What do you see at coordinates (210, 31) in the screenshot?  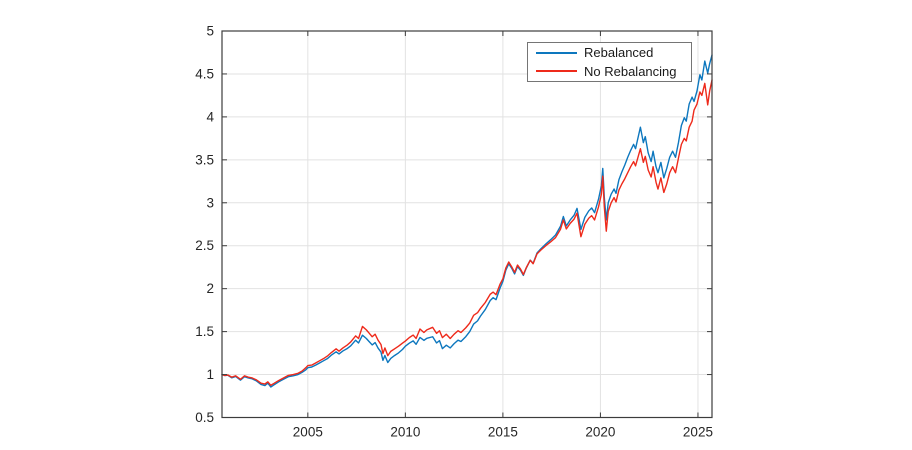 I see `y-tick-label: 5` at bounding box center [210, 31].